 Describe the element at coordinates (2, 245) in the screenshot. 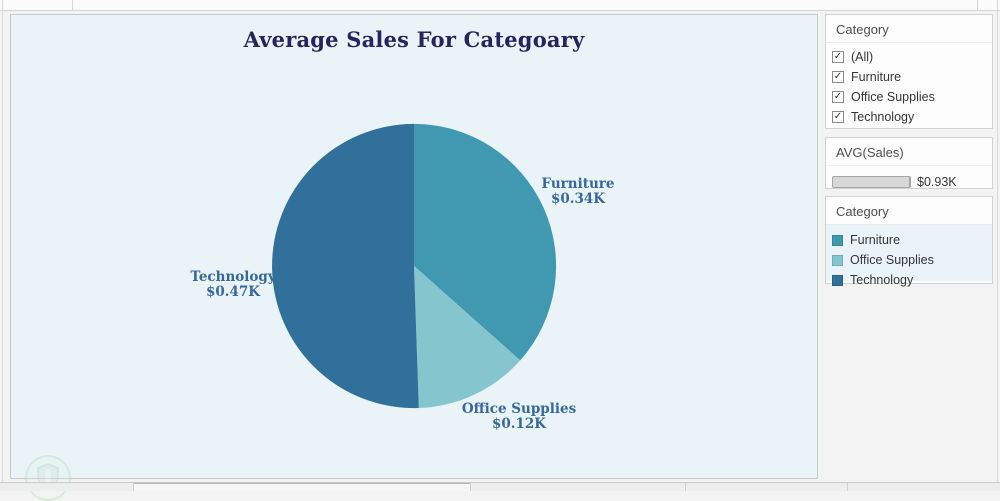

I see `window-left-border` at that location.